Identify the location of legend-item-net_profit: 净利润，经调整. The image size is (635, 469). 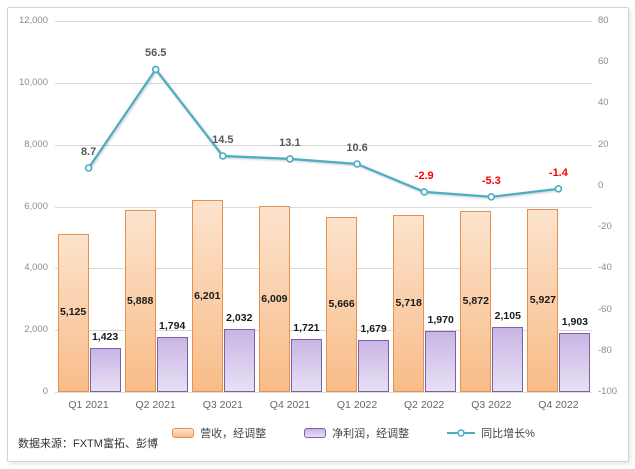
(356, 433).